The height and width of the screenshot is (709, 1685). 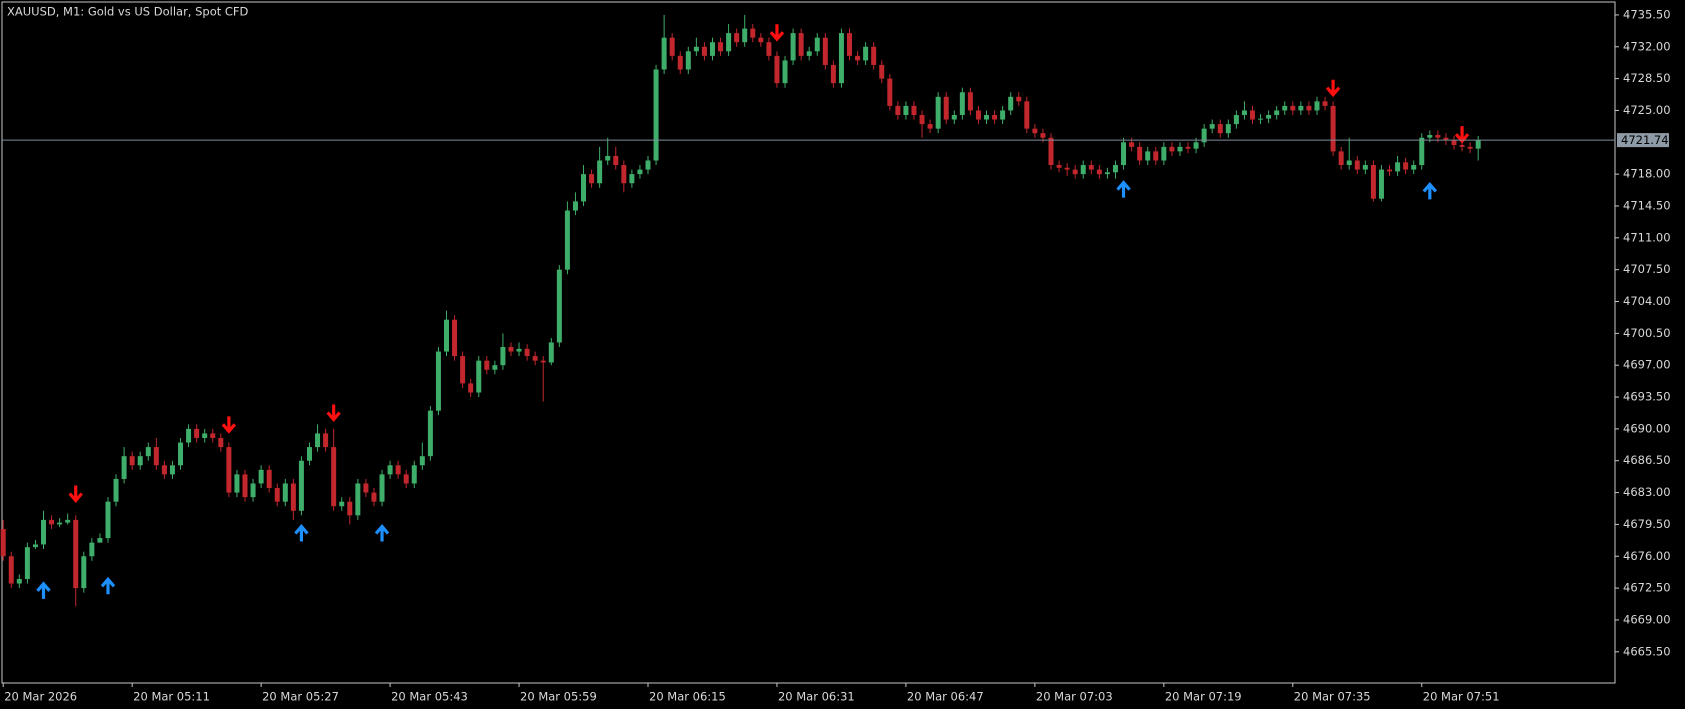 I want to click on x-tick-label: 20 Mar 07:19, so click(x=1203, y=697).